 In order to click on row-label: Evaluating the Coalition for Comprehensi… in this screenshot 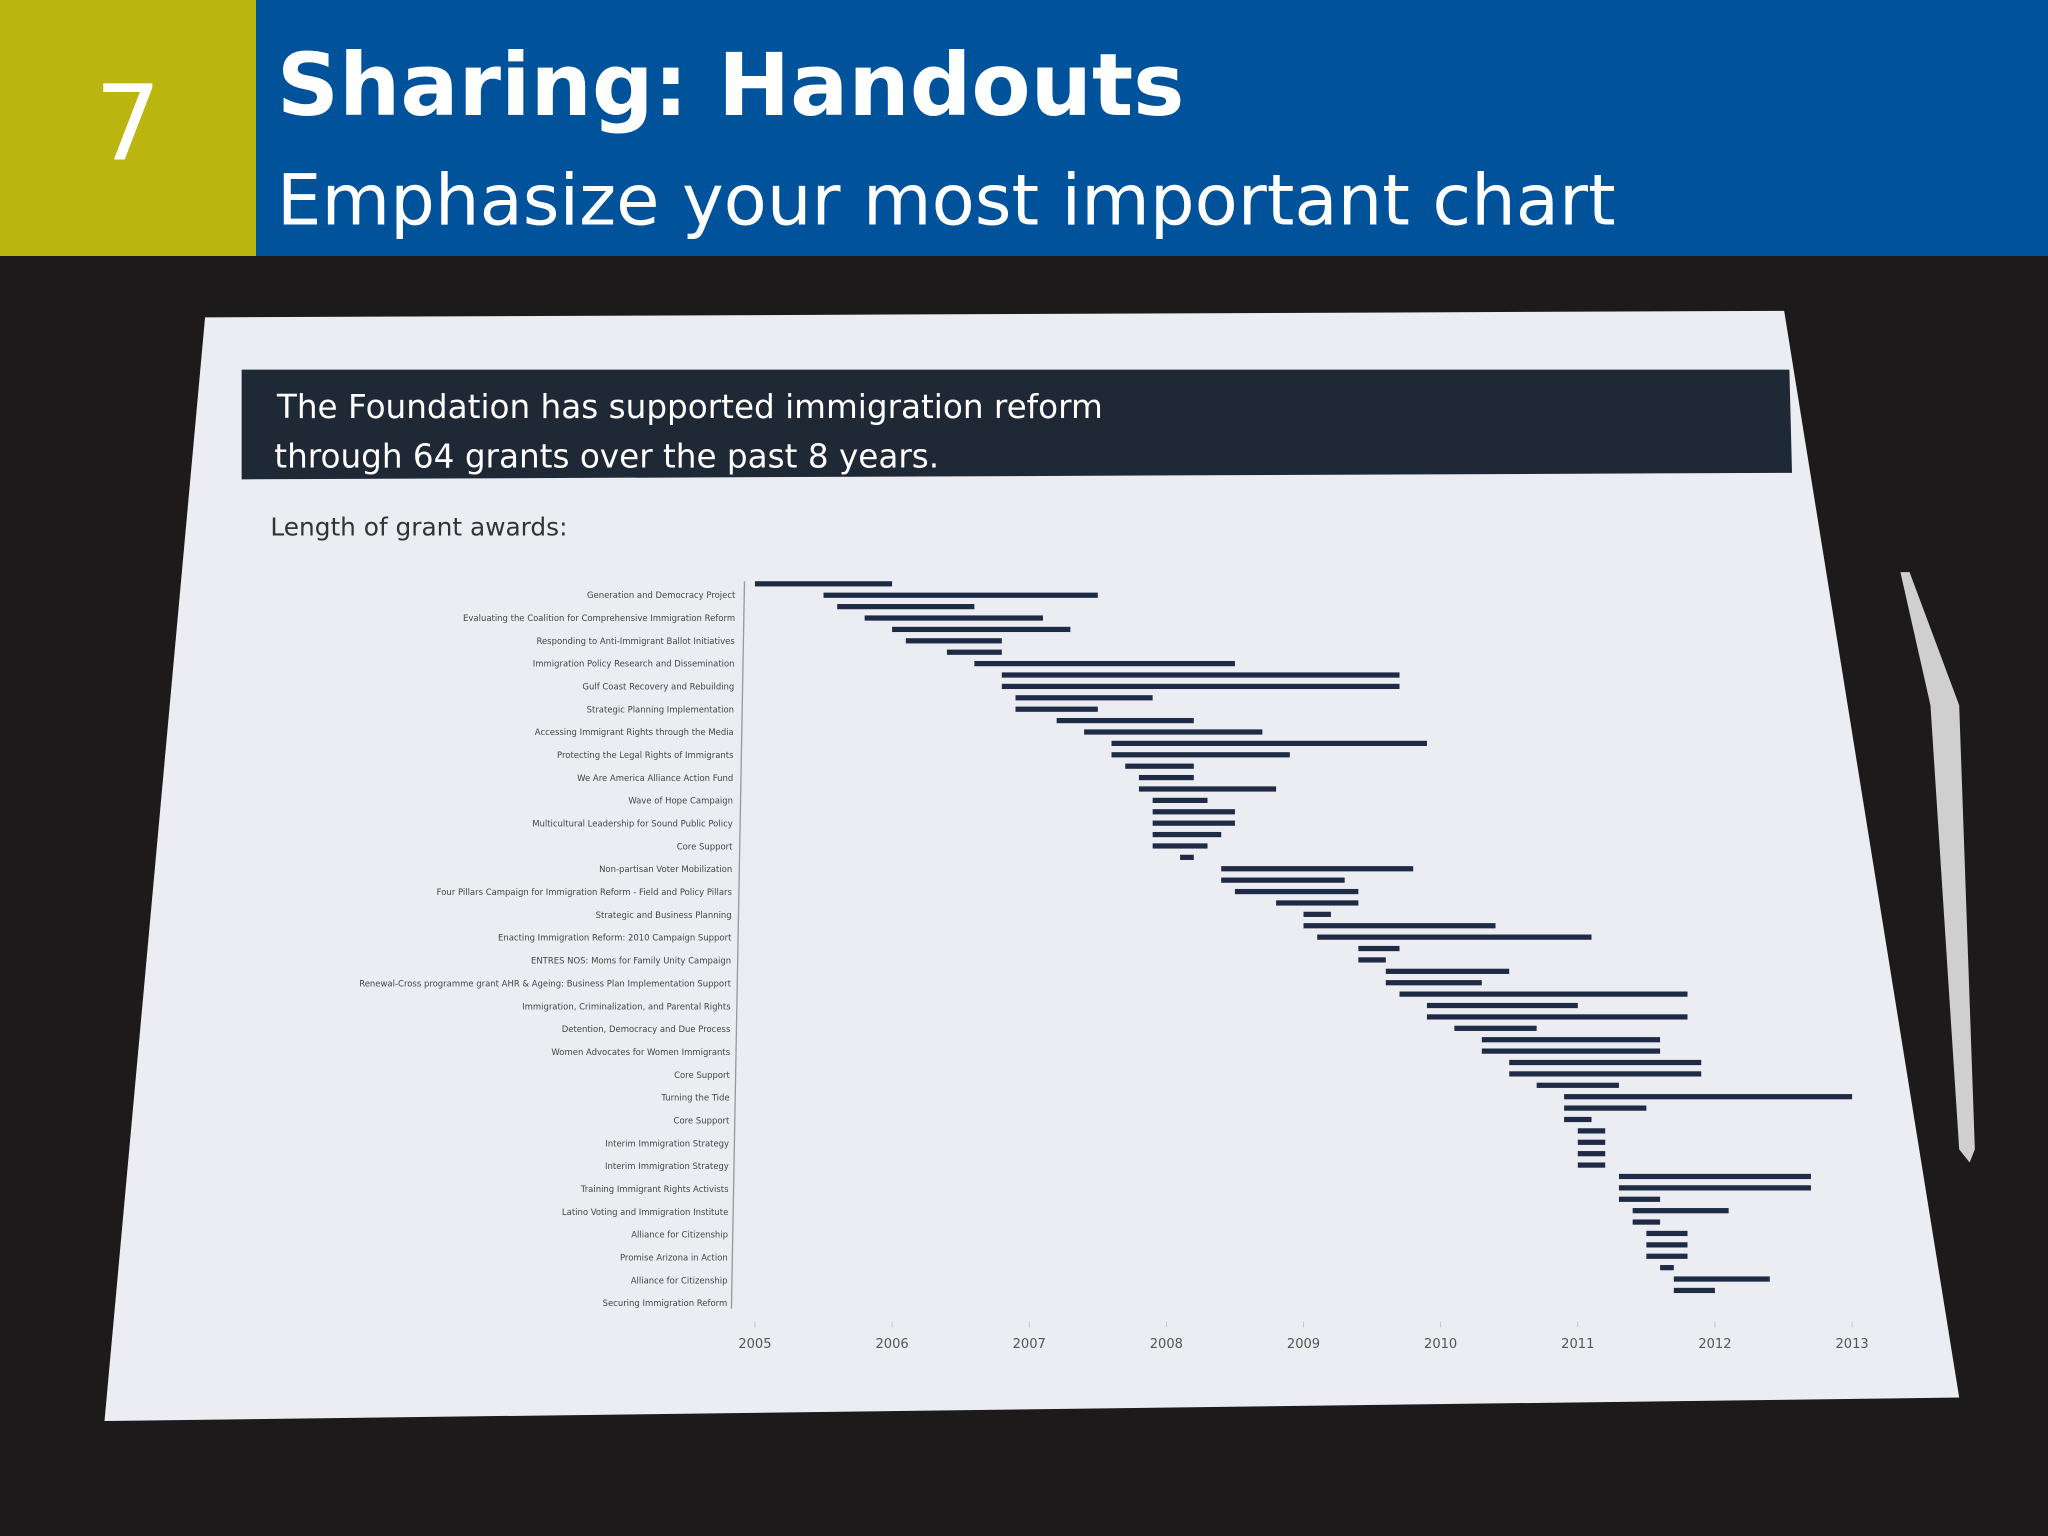, I will do `click(599, 618)`.